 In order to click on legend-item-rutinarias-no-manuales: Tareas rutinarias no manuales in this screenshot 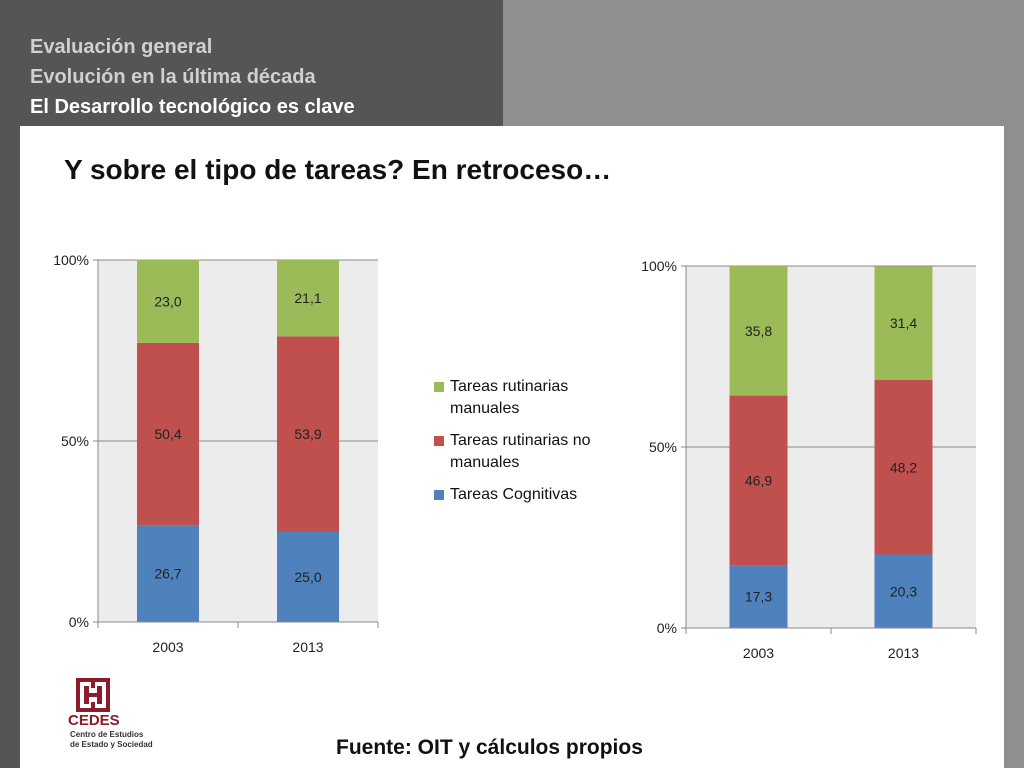, I will do `click(524, 452)`.